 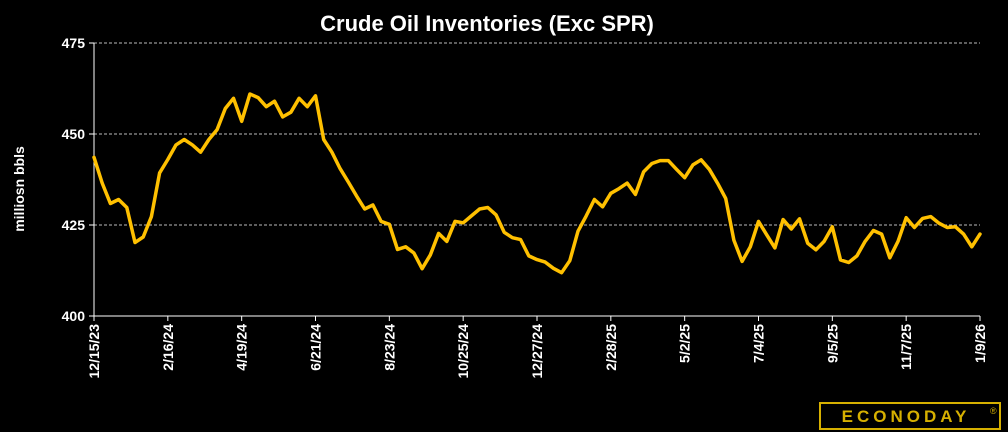 What do you see at coordinates (759, 343) in the screenshot?
I see `x-tick-label: 7/4/25` at bounding box center [759, 343].